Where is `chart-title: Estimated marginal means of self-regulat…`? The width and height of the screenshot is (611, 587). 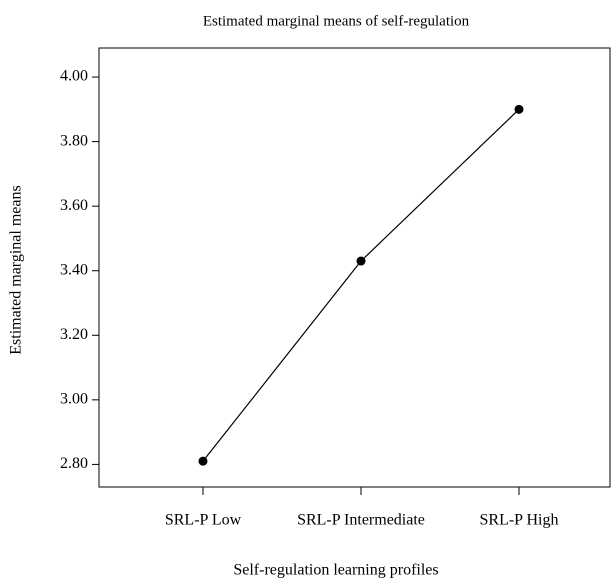
chart-title: Estimated marginal means of self-regulat… is located at coordinates (336, 21).